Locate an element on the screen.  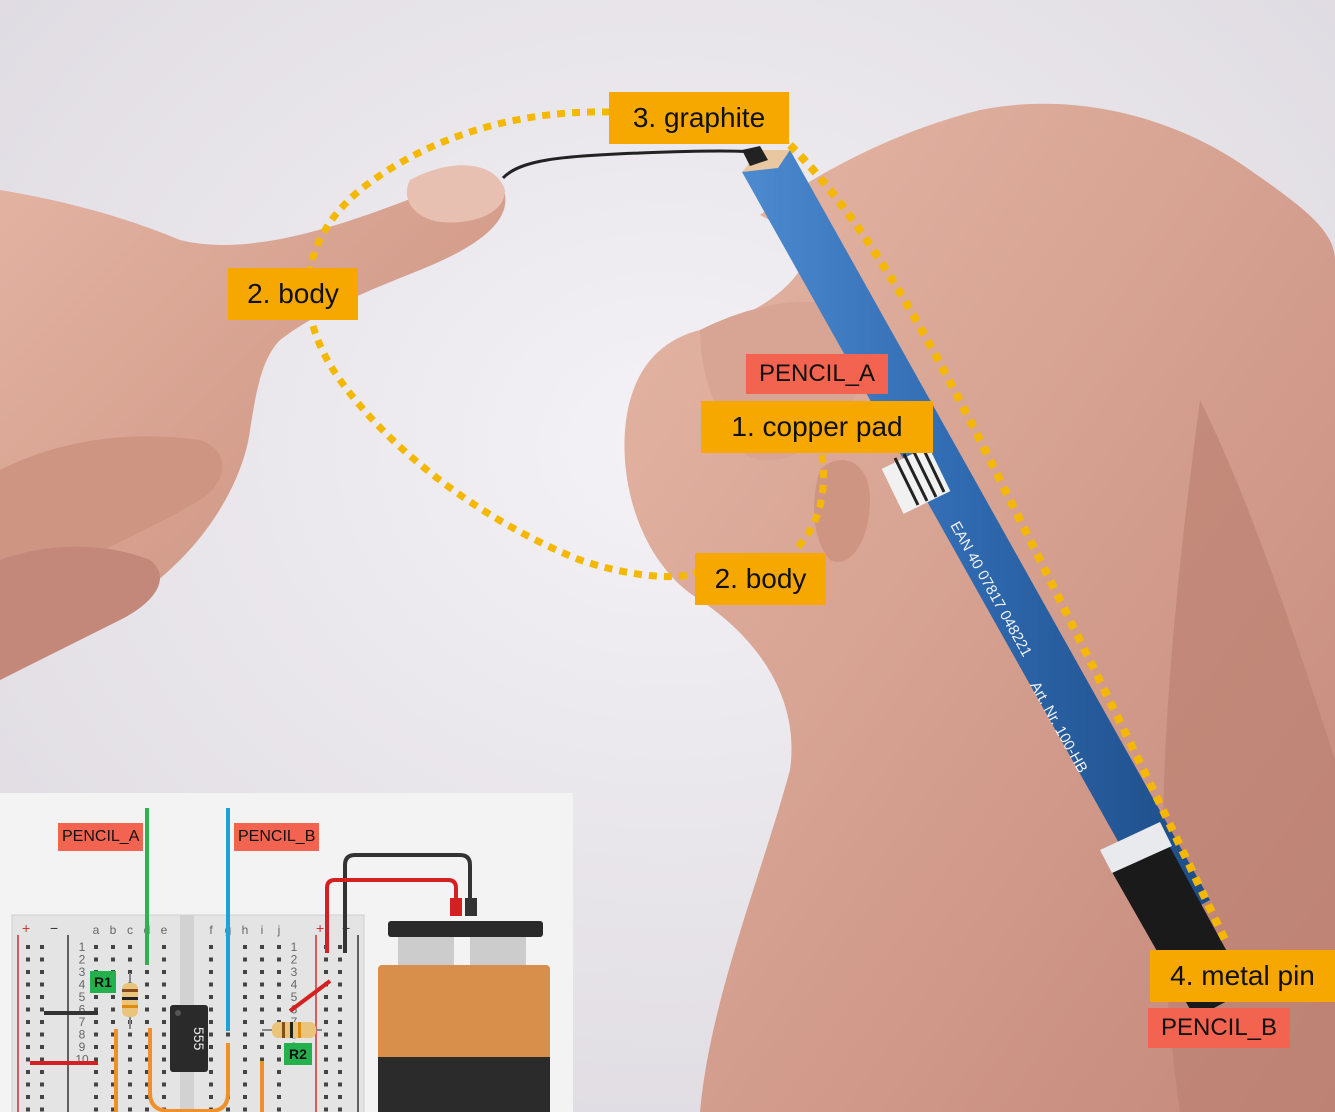
label-body-left: 2. body is located at coordinates (293, 294).